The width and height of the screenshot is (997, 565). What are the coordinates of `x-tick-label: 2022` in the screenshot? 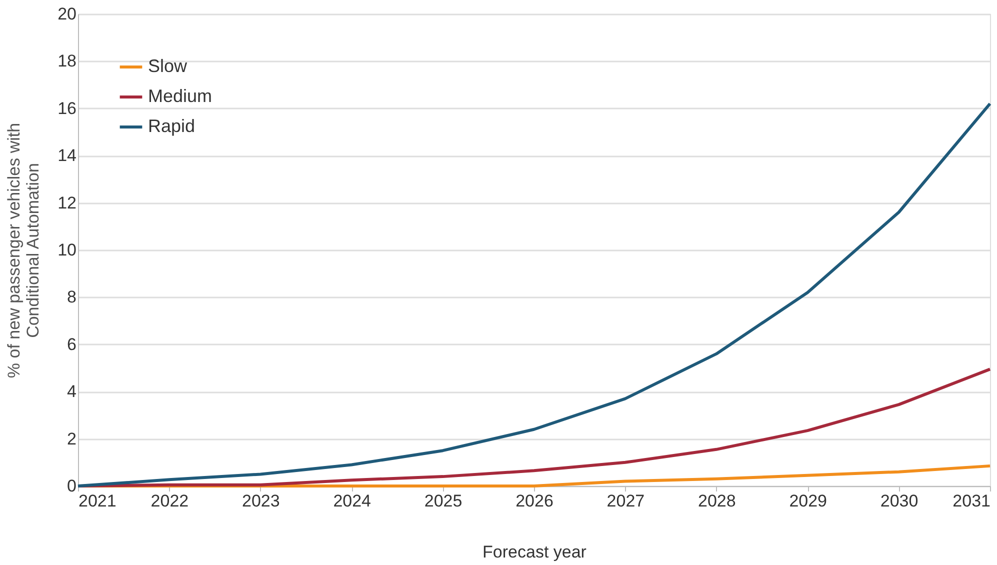 It's located at (169, 501).